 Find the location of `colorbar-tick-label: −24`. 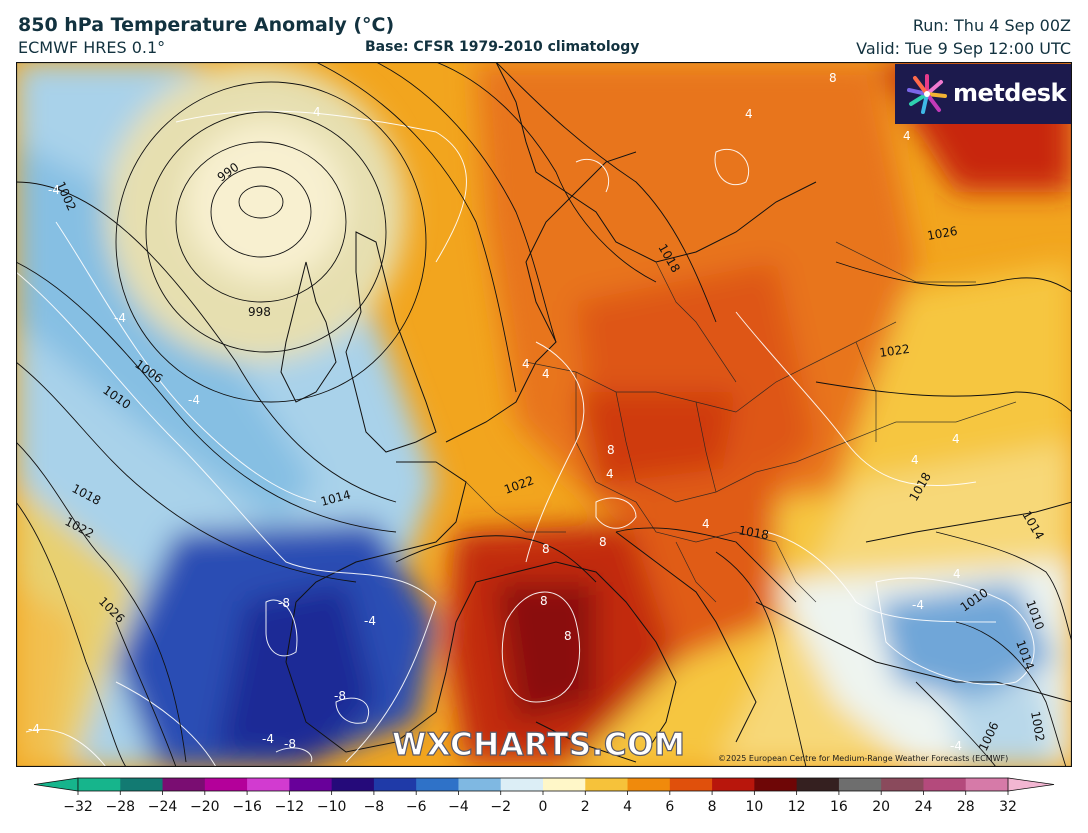

colorbar-tick-label: −24 is located at coordinates (163, 807).